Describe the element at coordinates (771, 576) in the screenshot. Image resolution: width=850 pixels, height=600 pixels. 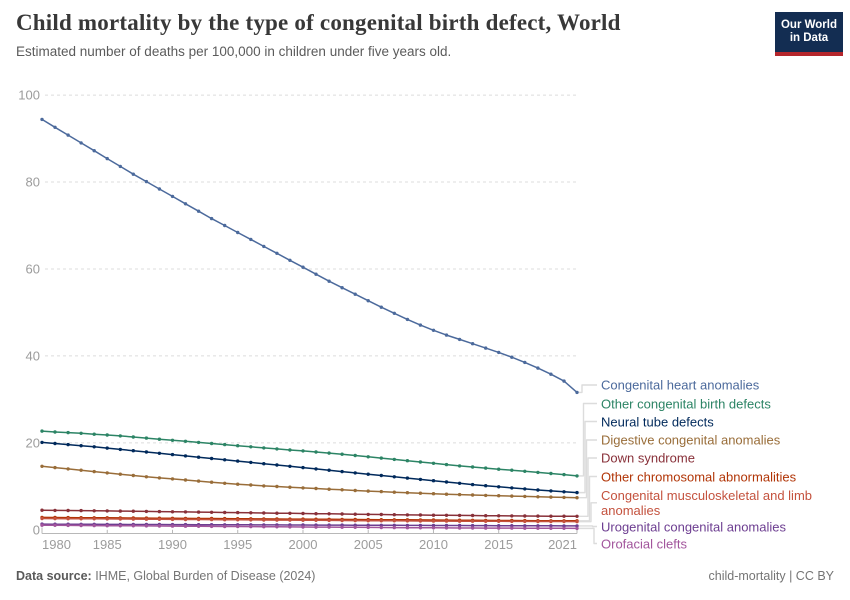
I see `license-link: child-mortality | CC BY` at that location.